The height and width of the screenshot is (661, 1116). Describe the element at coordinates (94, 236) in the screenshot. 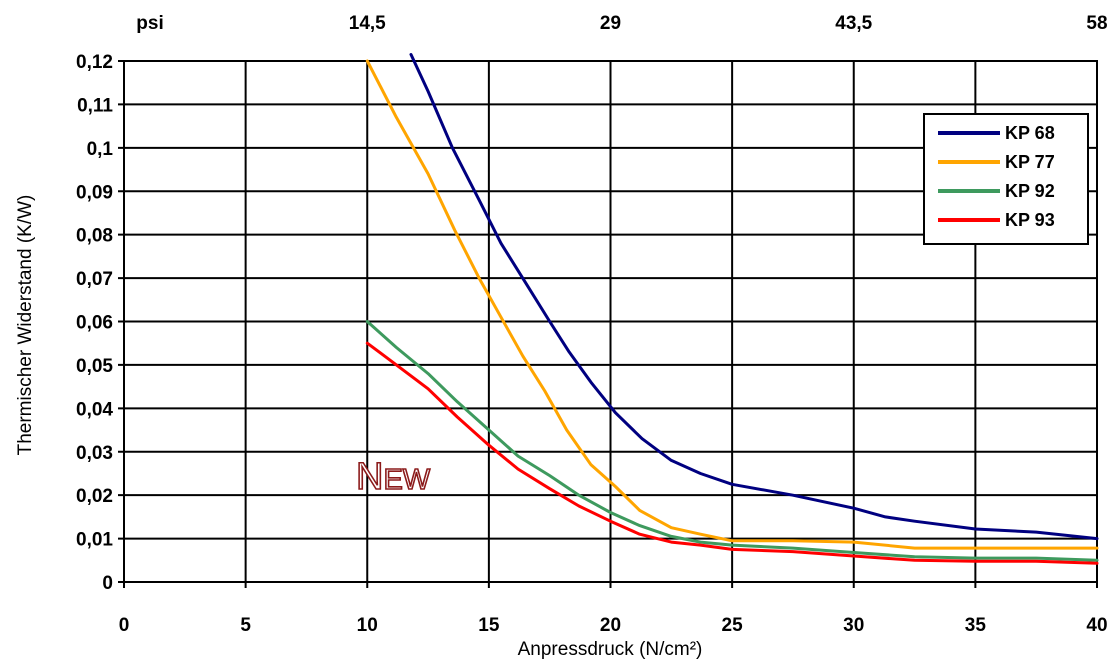

I see `y-tick-label: 0,08` at that location.